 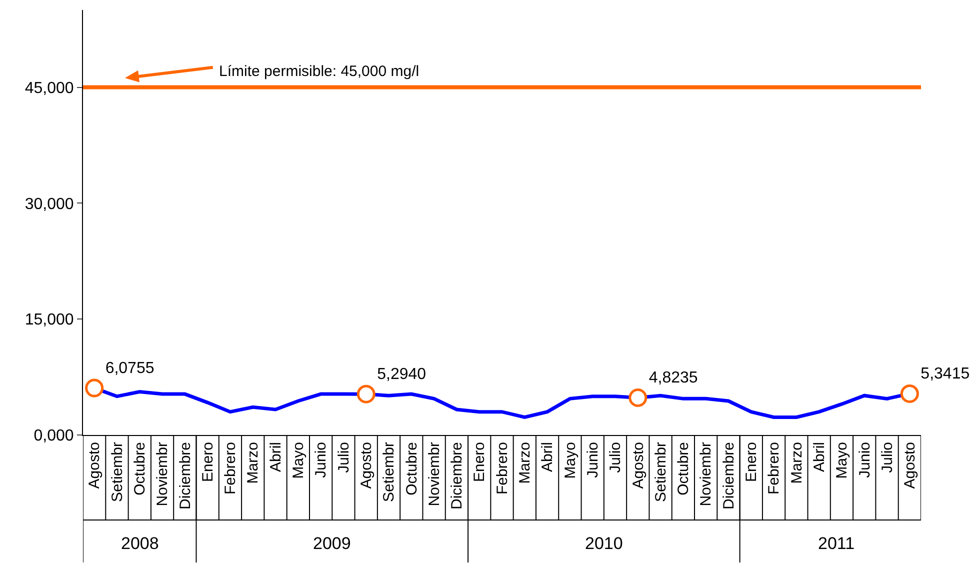 I want to click on text: 2010, so click(x=604, y=543).